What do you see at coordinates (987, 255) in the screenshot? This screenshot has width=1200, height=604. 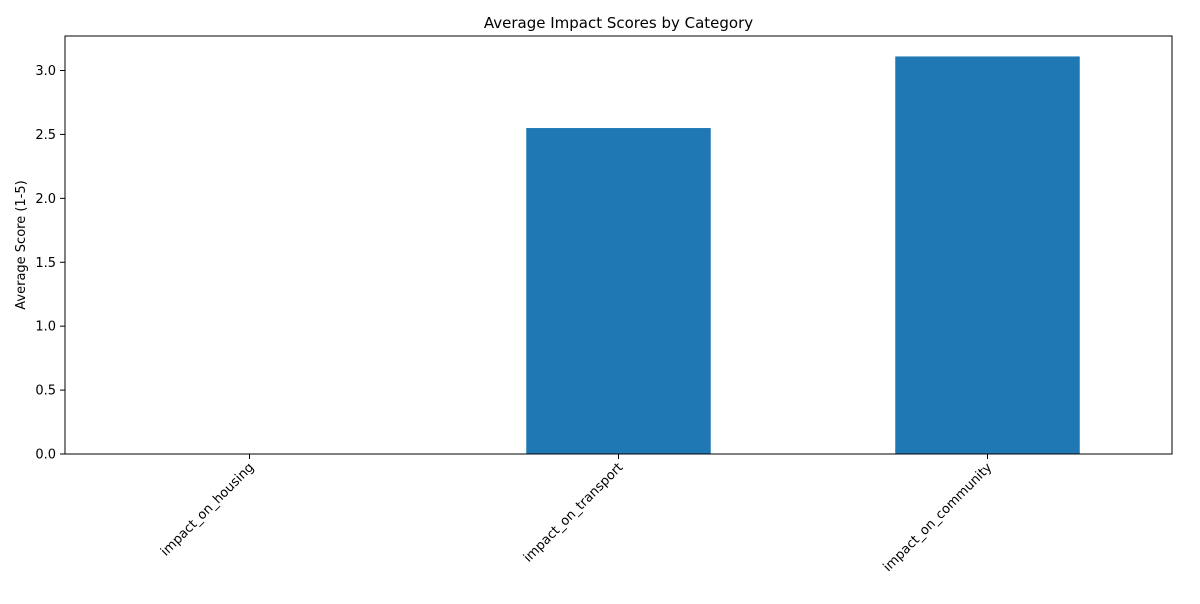 I see `bar-impact_on_community` at bounding box center [987, 255].